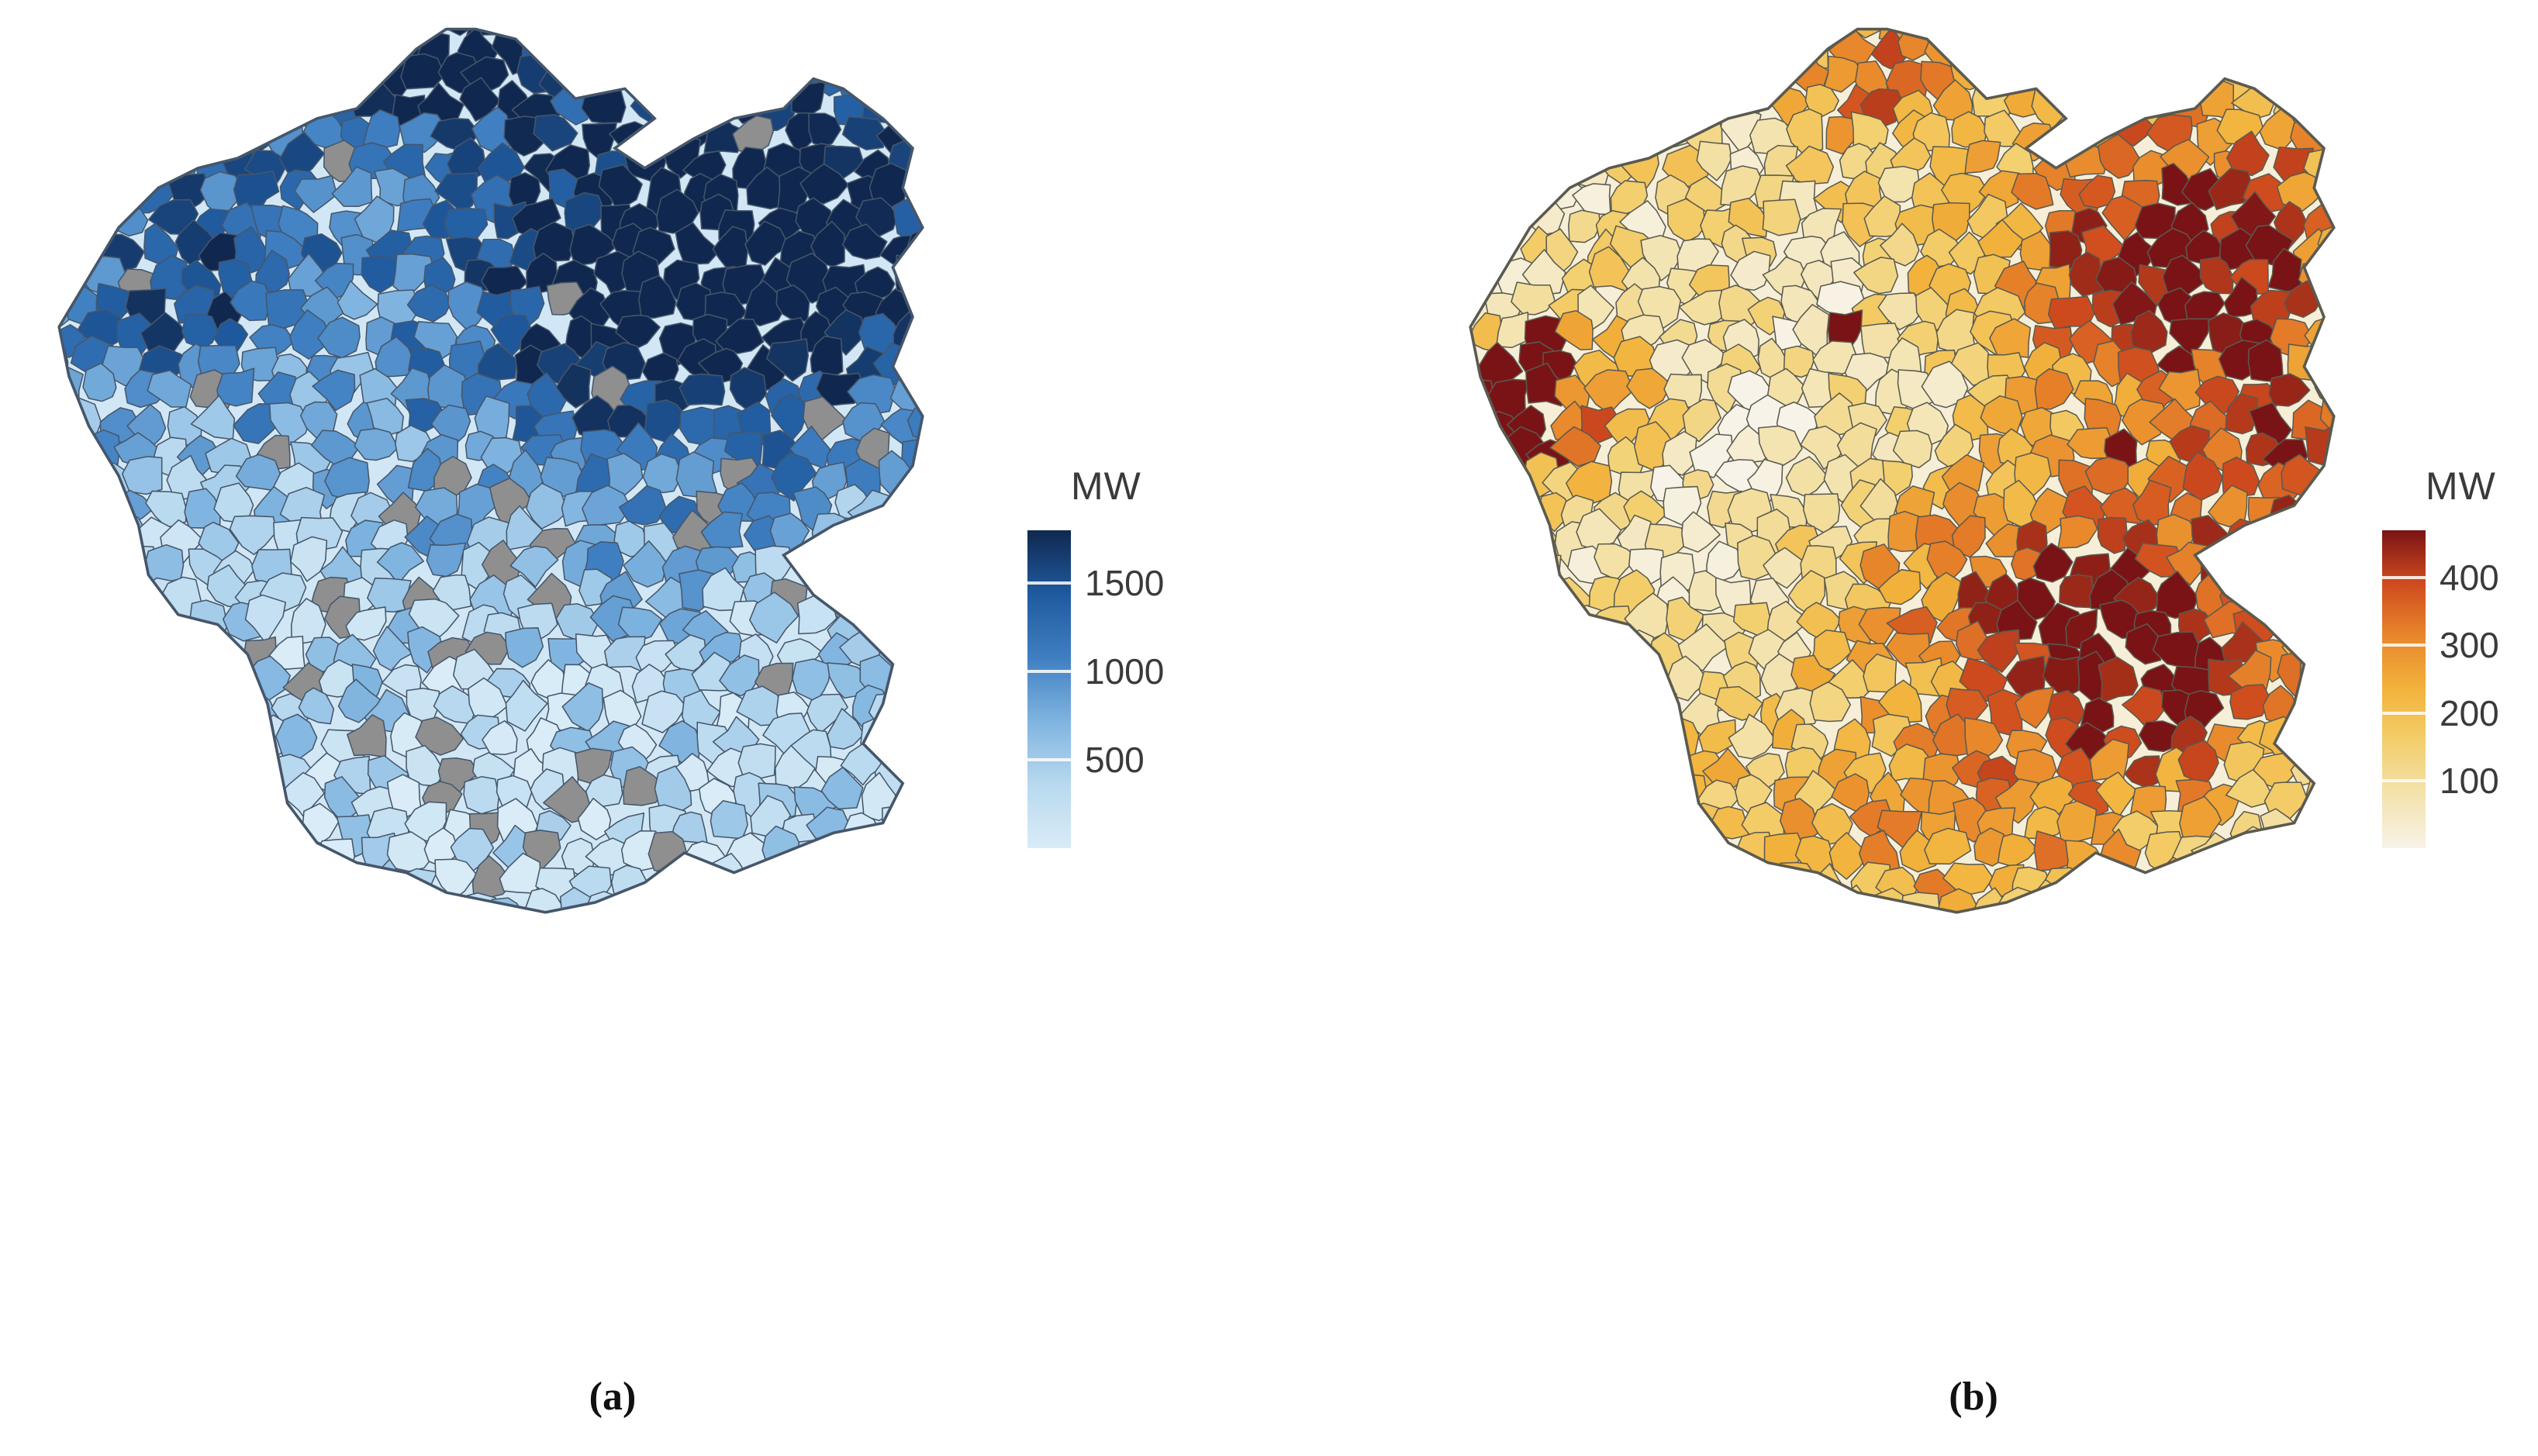  Describe the element at coordinates (2469, 781) in the screenshot. I see `legend-tick-label: 100` at that location.